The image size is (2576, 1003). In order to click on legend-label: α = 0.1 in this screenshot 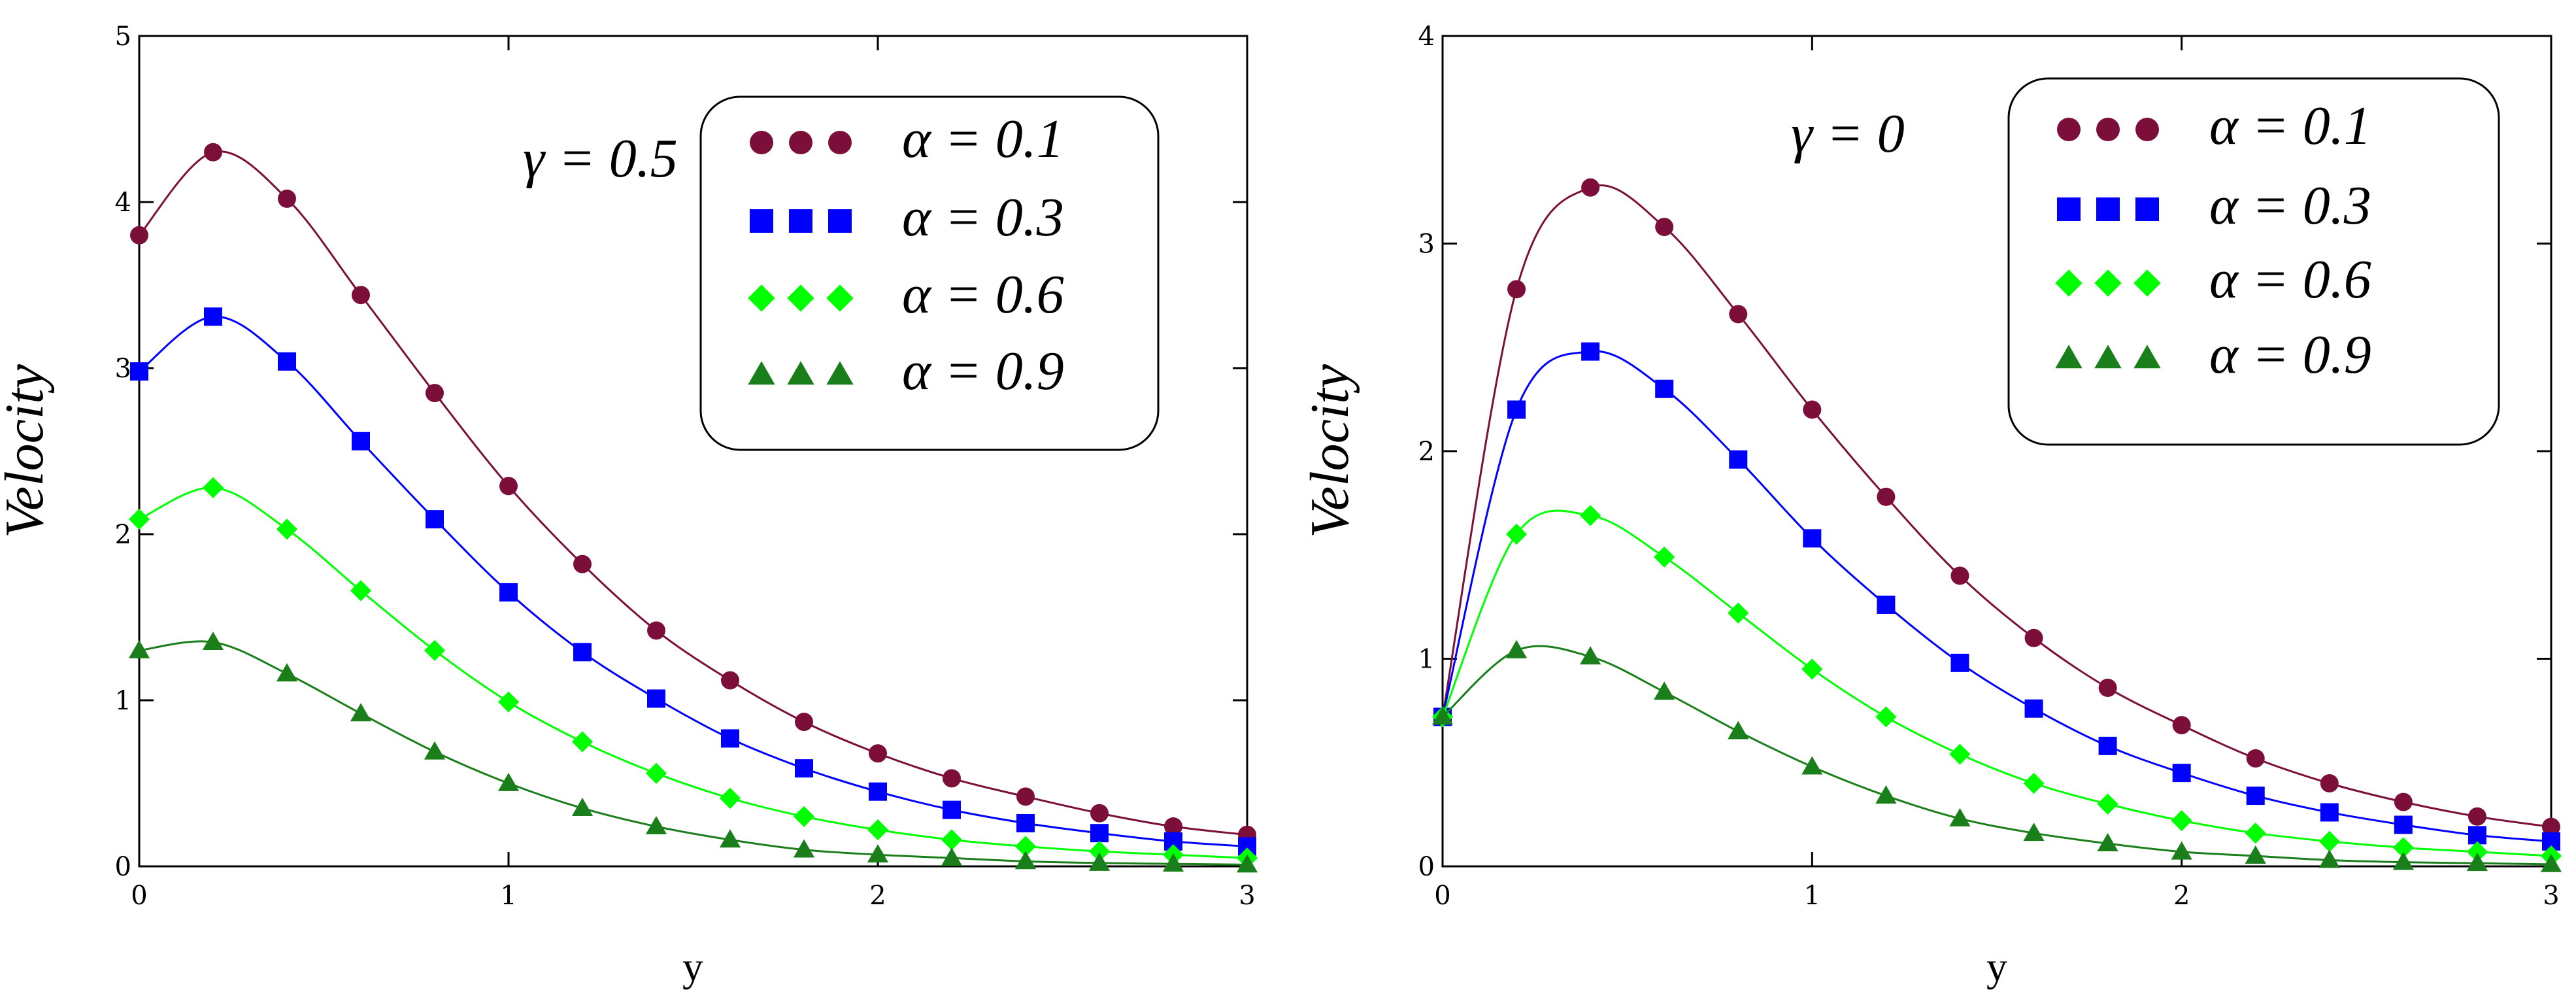, I will do `click(2290, 125)`.